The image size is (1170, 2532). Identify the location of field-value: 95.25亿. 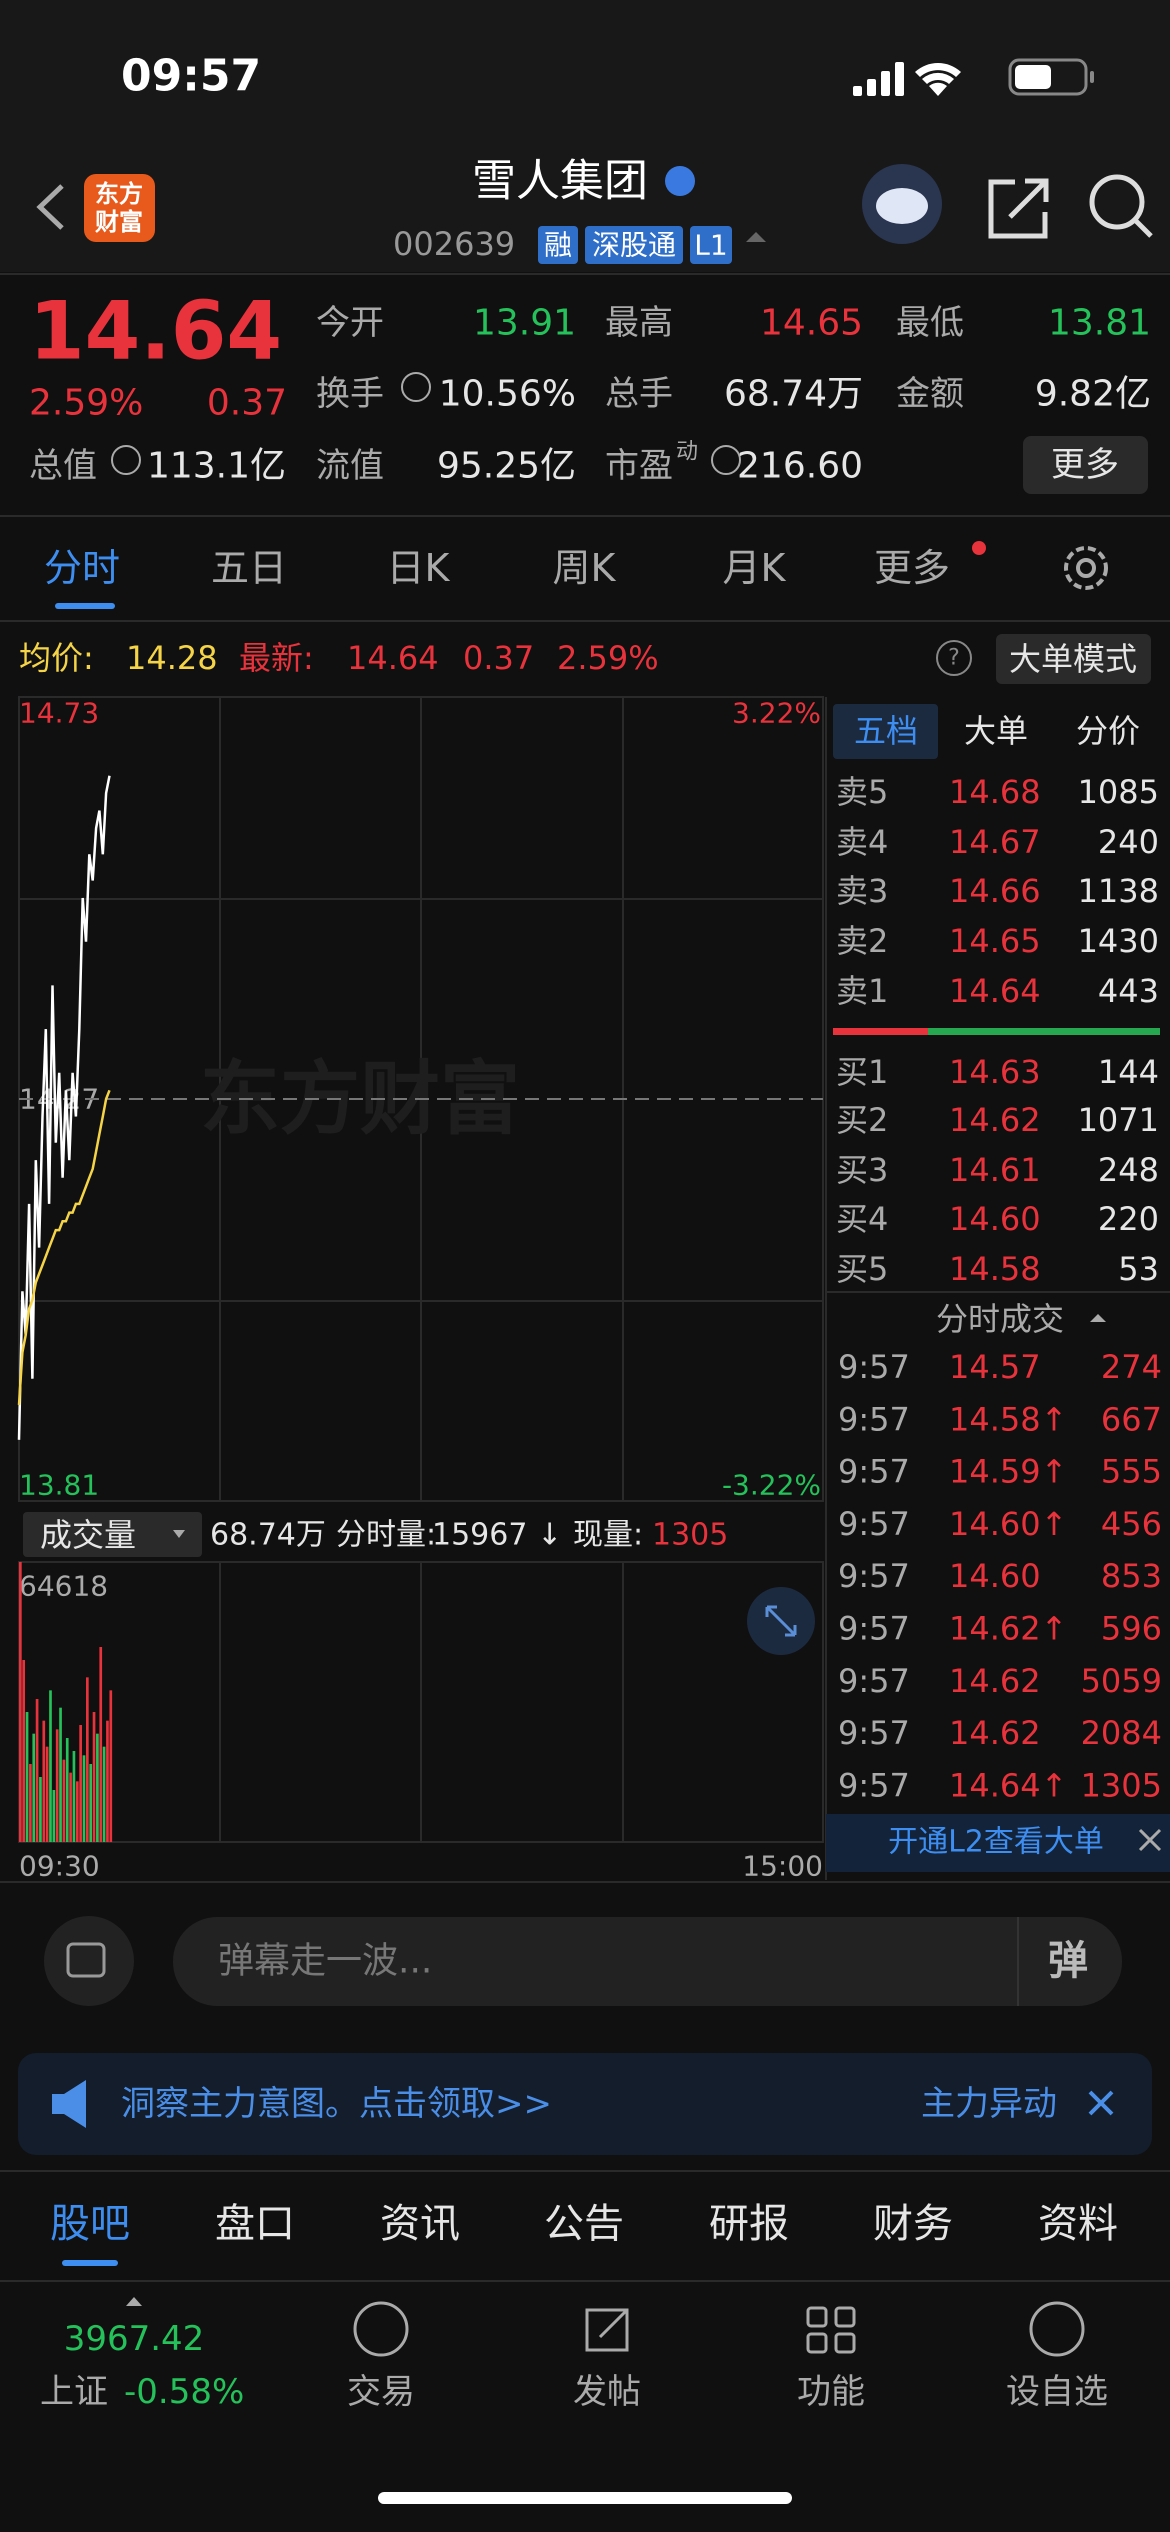
(506, 466).